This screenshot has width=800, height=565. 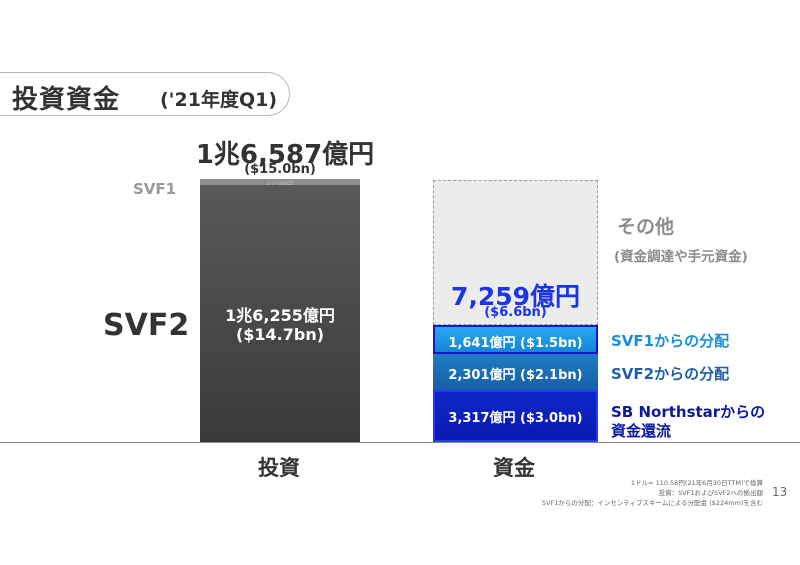 What do you see at coordinates (780, 492) in the screenshot?
I see `page-number: 13` at bounding box center [780, 492].